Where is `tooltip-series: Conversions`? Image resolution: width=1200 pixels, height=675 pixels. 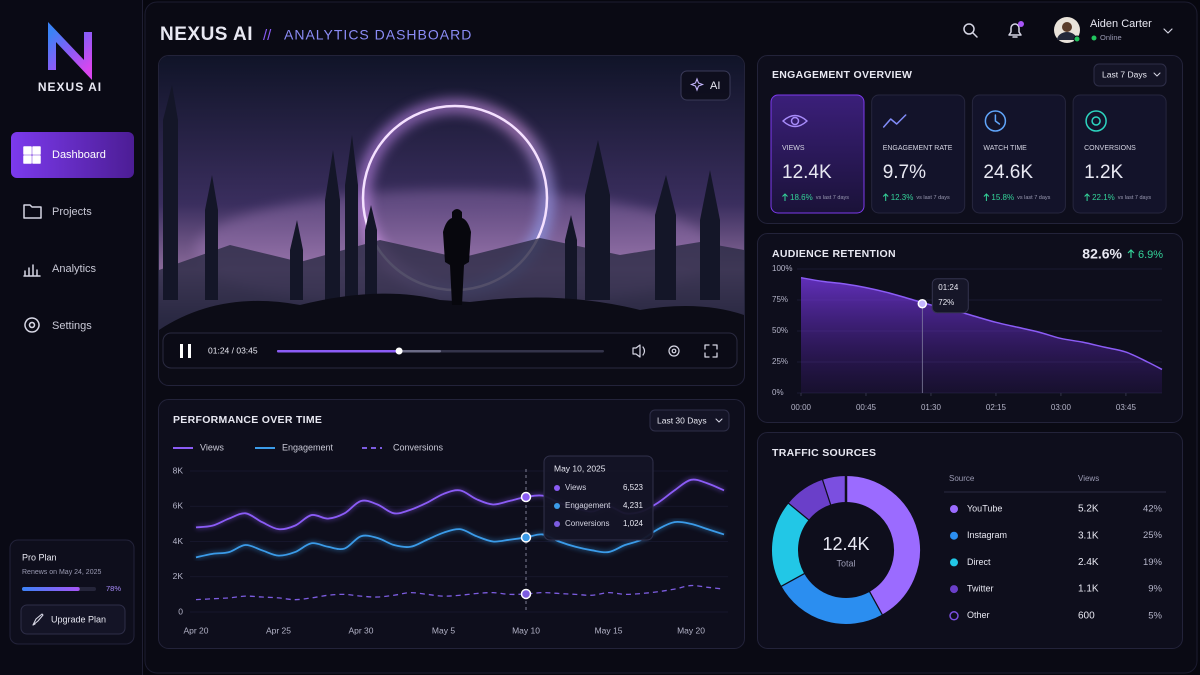 tooltip-series: Conversions is located at coordinates (587, 523).